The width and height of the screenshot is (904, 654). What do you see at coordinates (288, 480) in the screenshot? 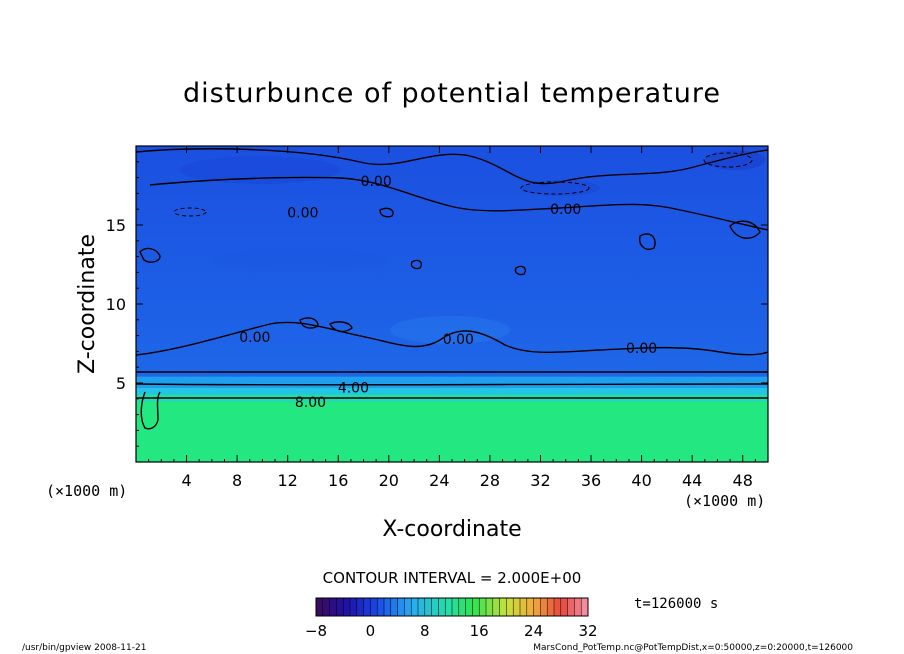
I see `x-tick-label: 12` at bounding box center [288, 480].